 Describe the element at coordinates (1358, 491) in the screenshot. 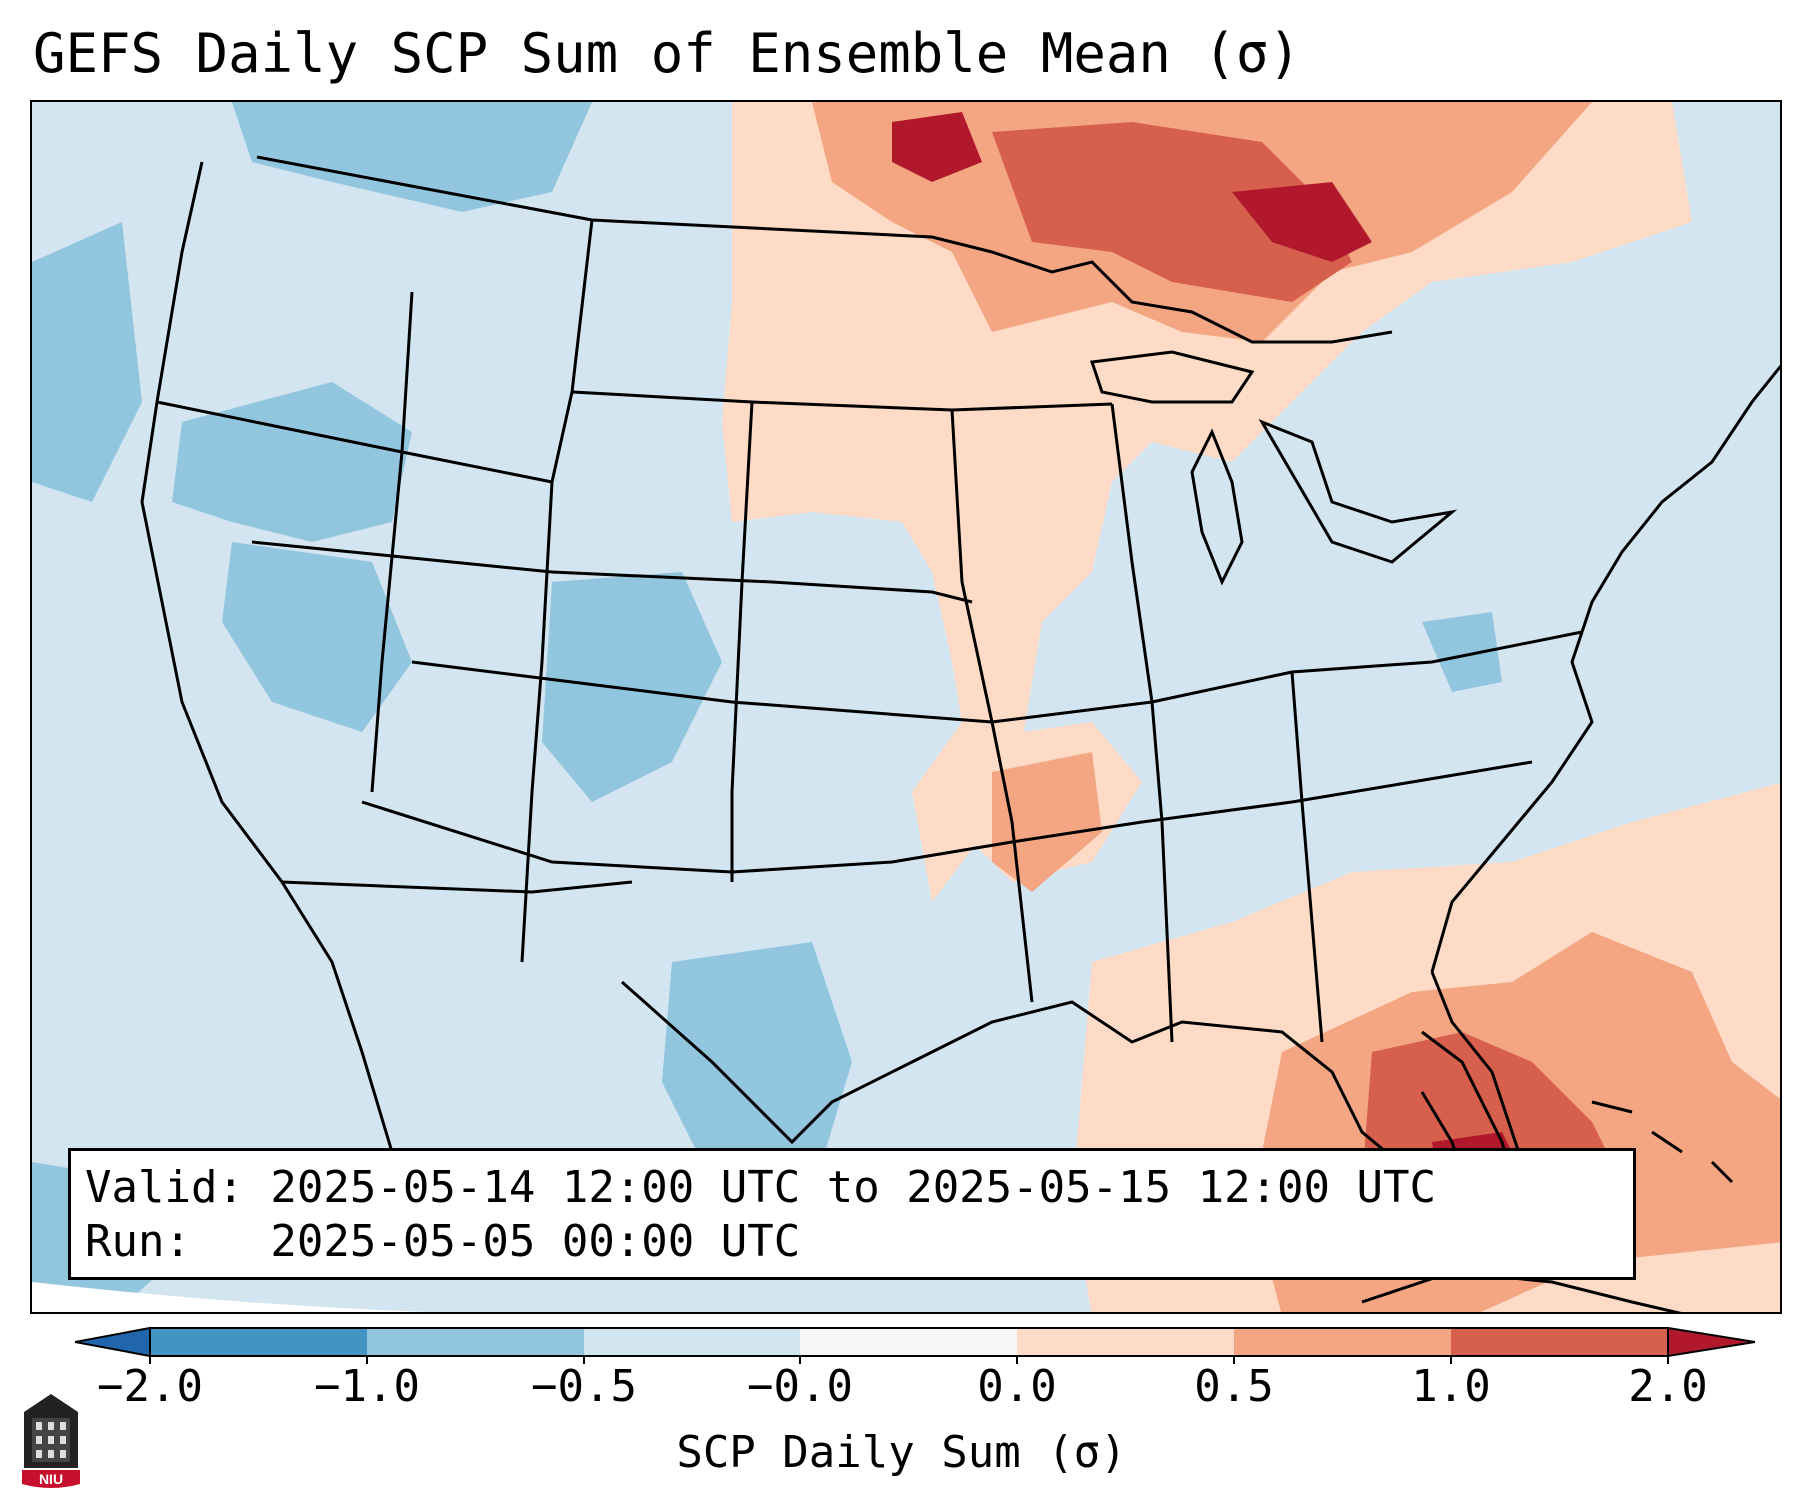

I see `lake-erie-huron` at that location.